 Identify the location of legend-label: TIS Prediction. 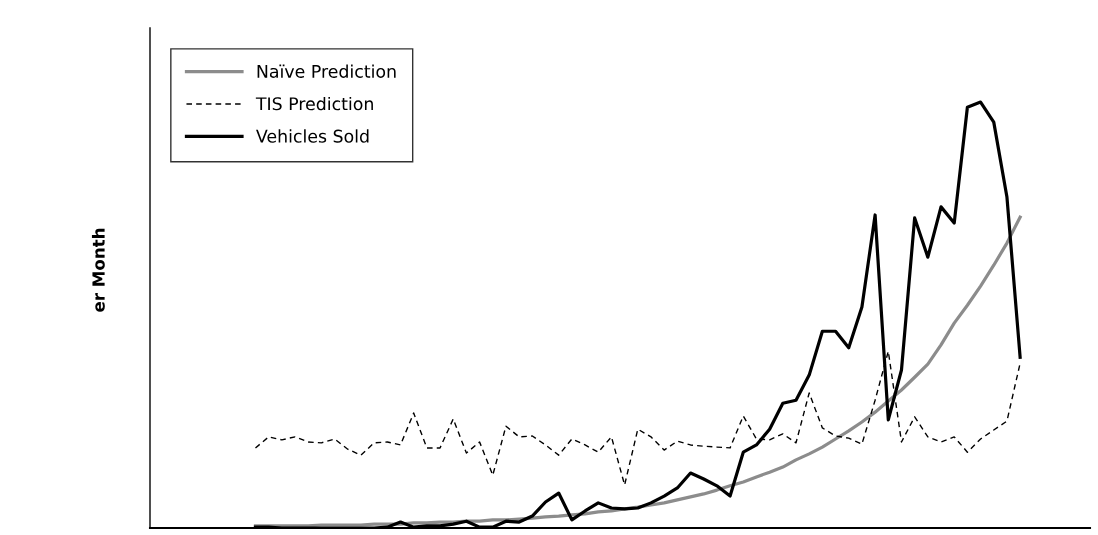
(314, 103).